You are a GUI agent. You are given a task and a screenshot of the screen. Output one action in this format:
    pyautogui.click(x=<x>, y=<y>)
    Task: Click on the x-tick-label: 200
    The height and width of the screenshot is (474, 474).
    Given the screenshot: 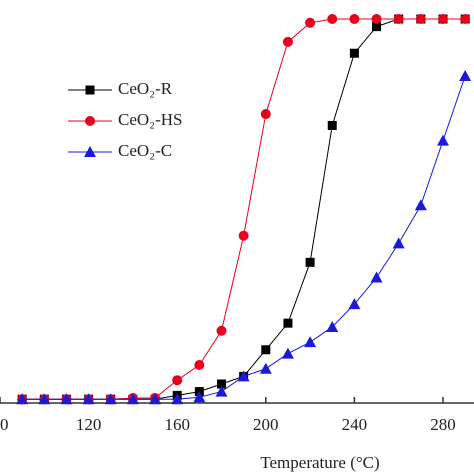 What is the action you would take?
    pyautogui.click(x=266, y=424)
    